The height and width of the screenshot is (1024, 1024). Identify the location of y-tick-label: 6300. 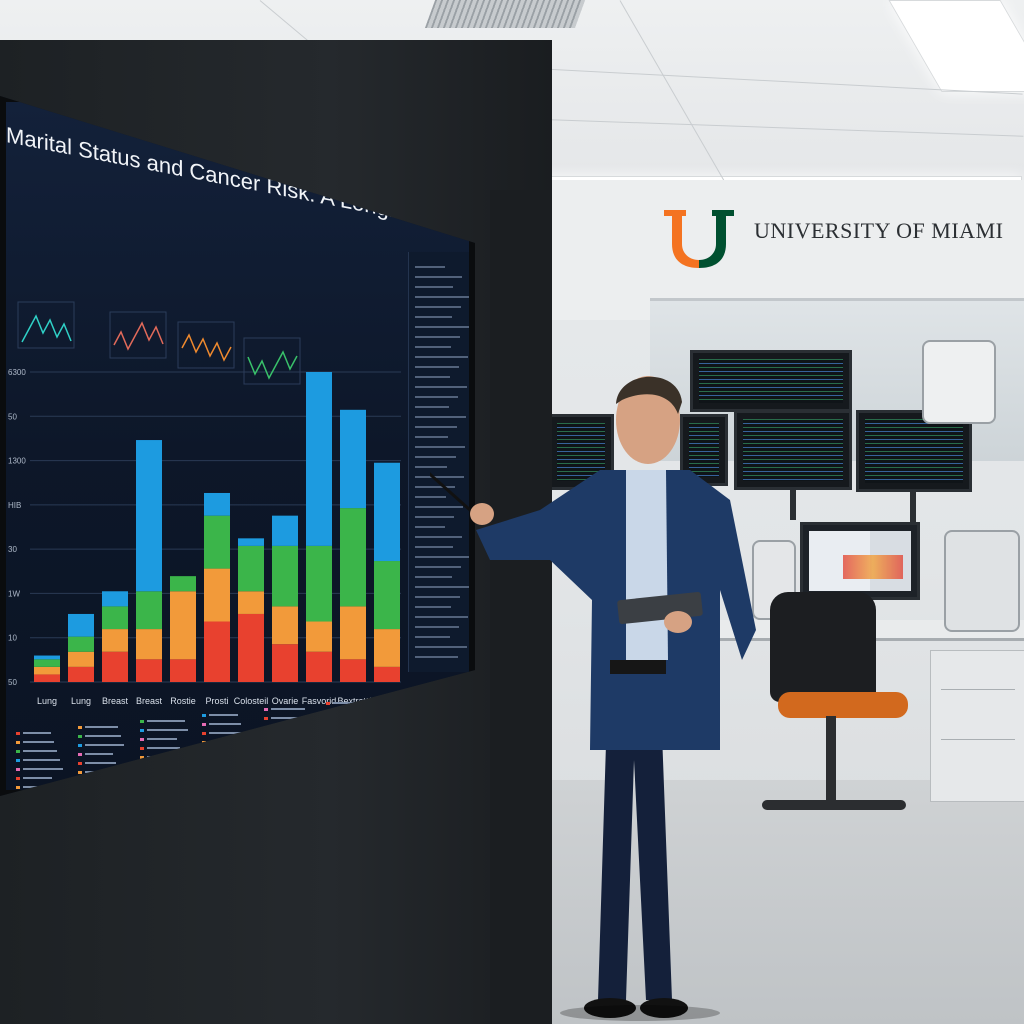
(17, 372).